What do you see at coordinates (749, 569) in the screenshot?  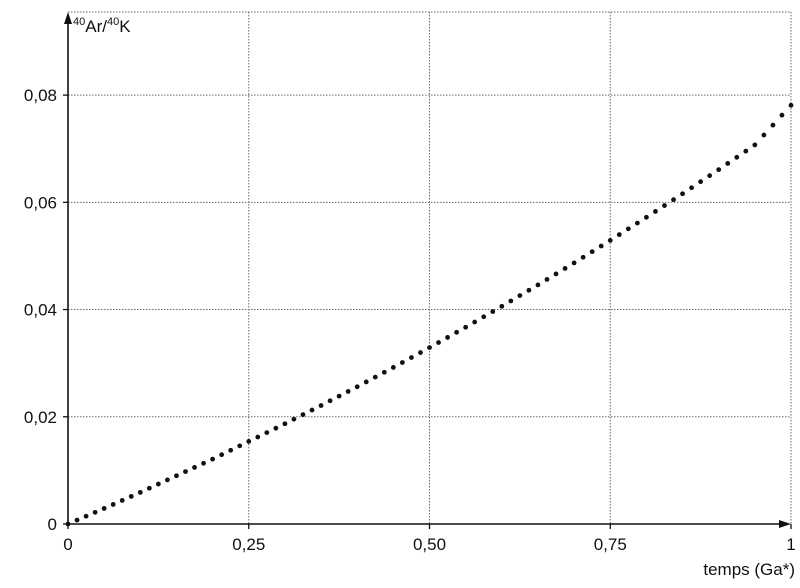 I see `x-axis-label: temps (Ga*)` at bounding box center [749, 569].